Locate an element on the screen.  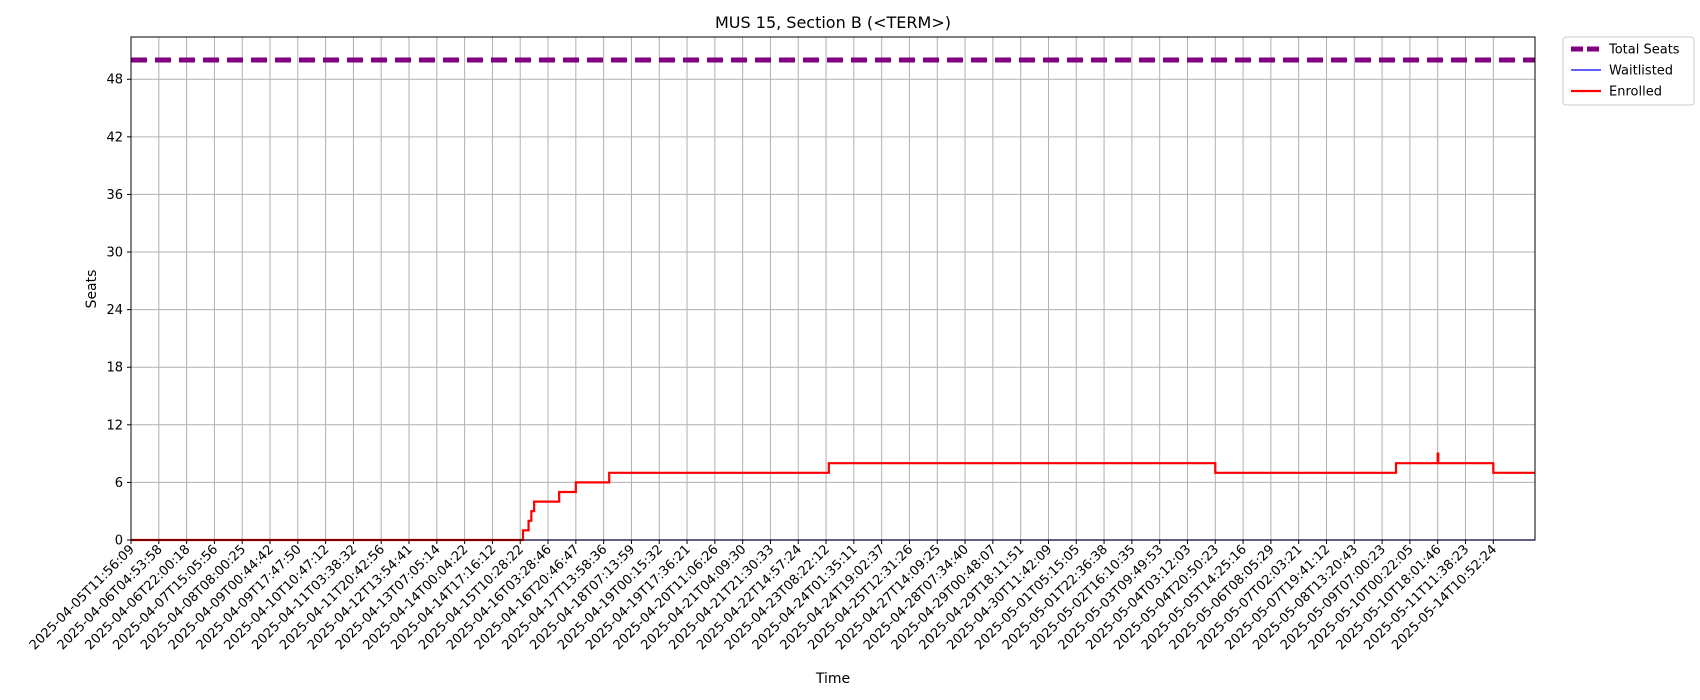
y-axis-title: Seats is located at coordinates (92, 289).